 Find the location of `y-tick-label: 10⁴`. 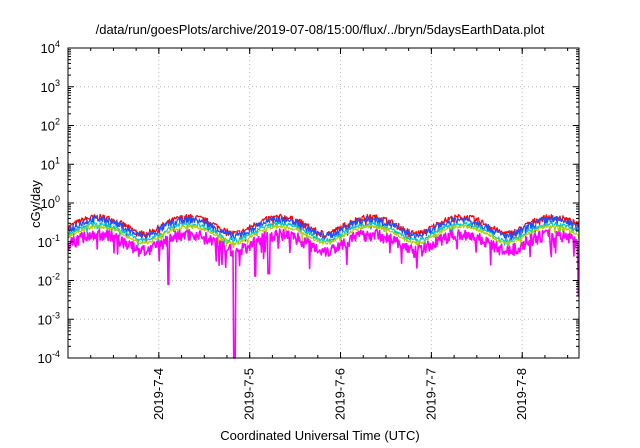

y-tick-label: 10⁴ is located at coordinates (50, 47).